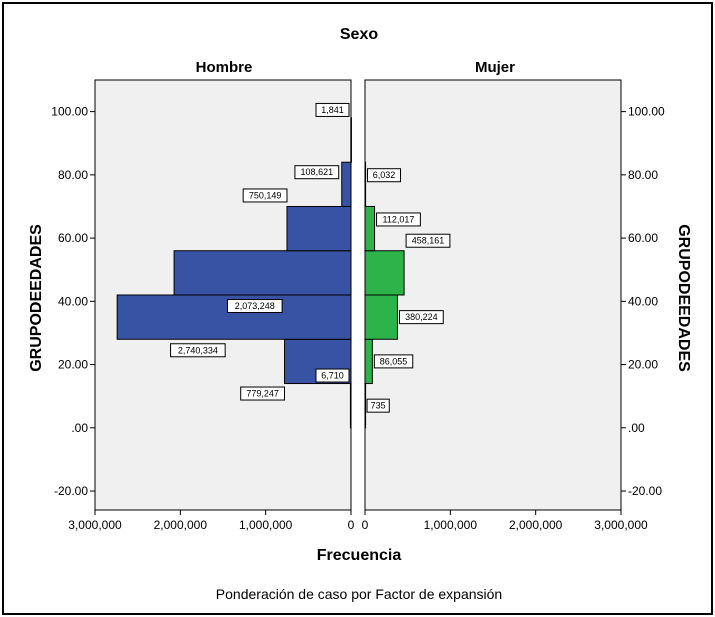 The width and height of the screenshot is (715, 617). I want to click on data-label-hombre: 750,149, so click(265, 195).